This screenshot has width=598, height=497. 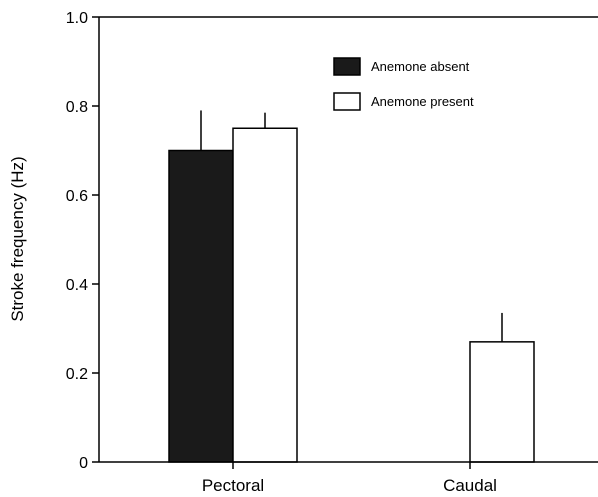 What do you see at coordinates (201, 306) in the screenshot?
I see `bar-anemone-absent-pectoral` at bounding box center [201, 306].